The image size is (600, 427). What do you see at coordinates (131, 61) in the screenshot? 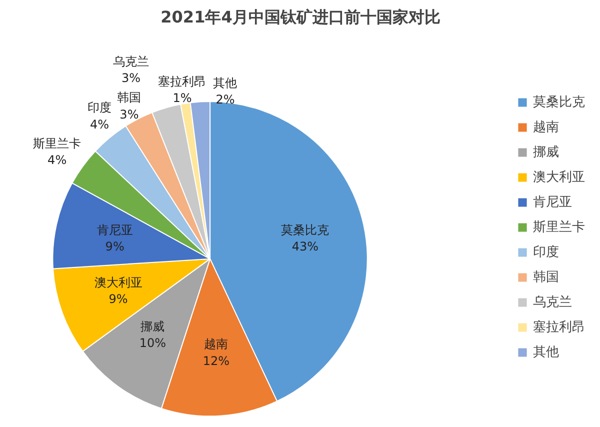
I see `slice-label: 乌克兰` at bounding box center [131, 61].